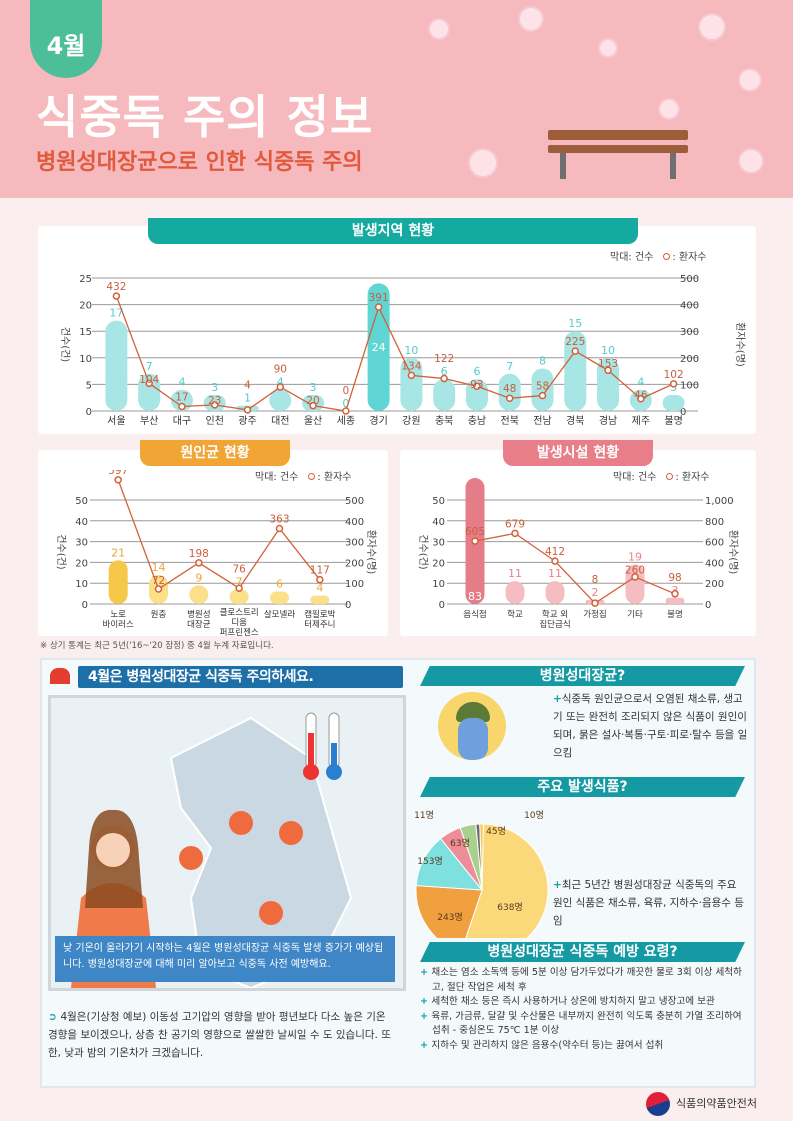 This screenshot has height=1121, width=793. Describe the element at coordinates (393, 231) in the screenshot. I see `region-chart-title: 발생지역 현황` at that location.